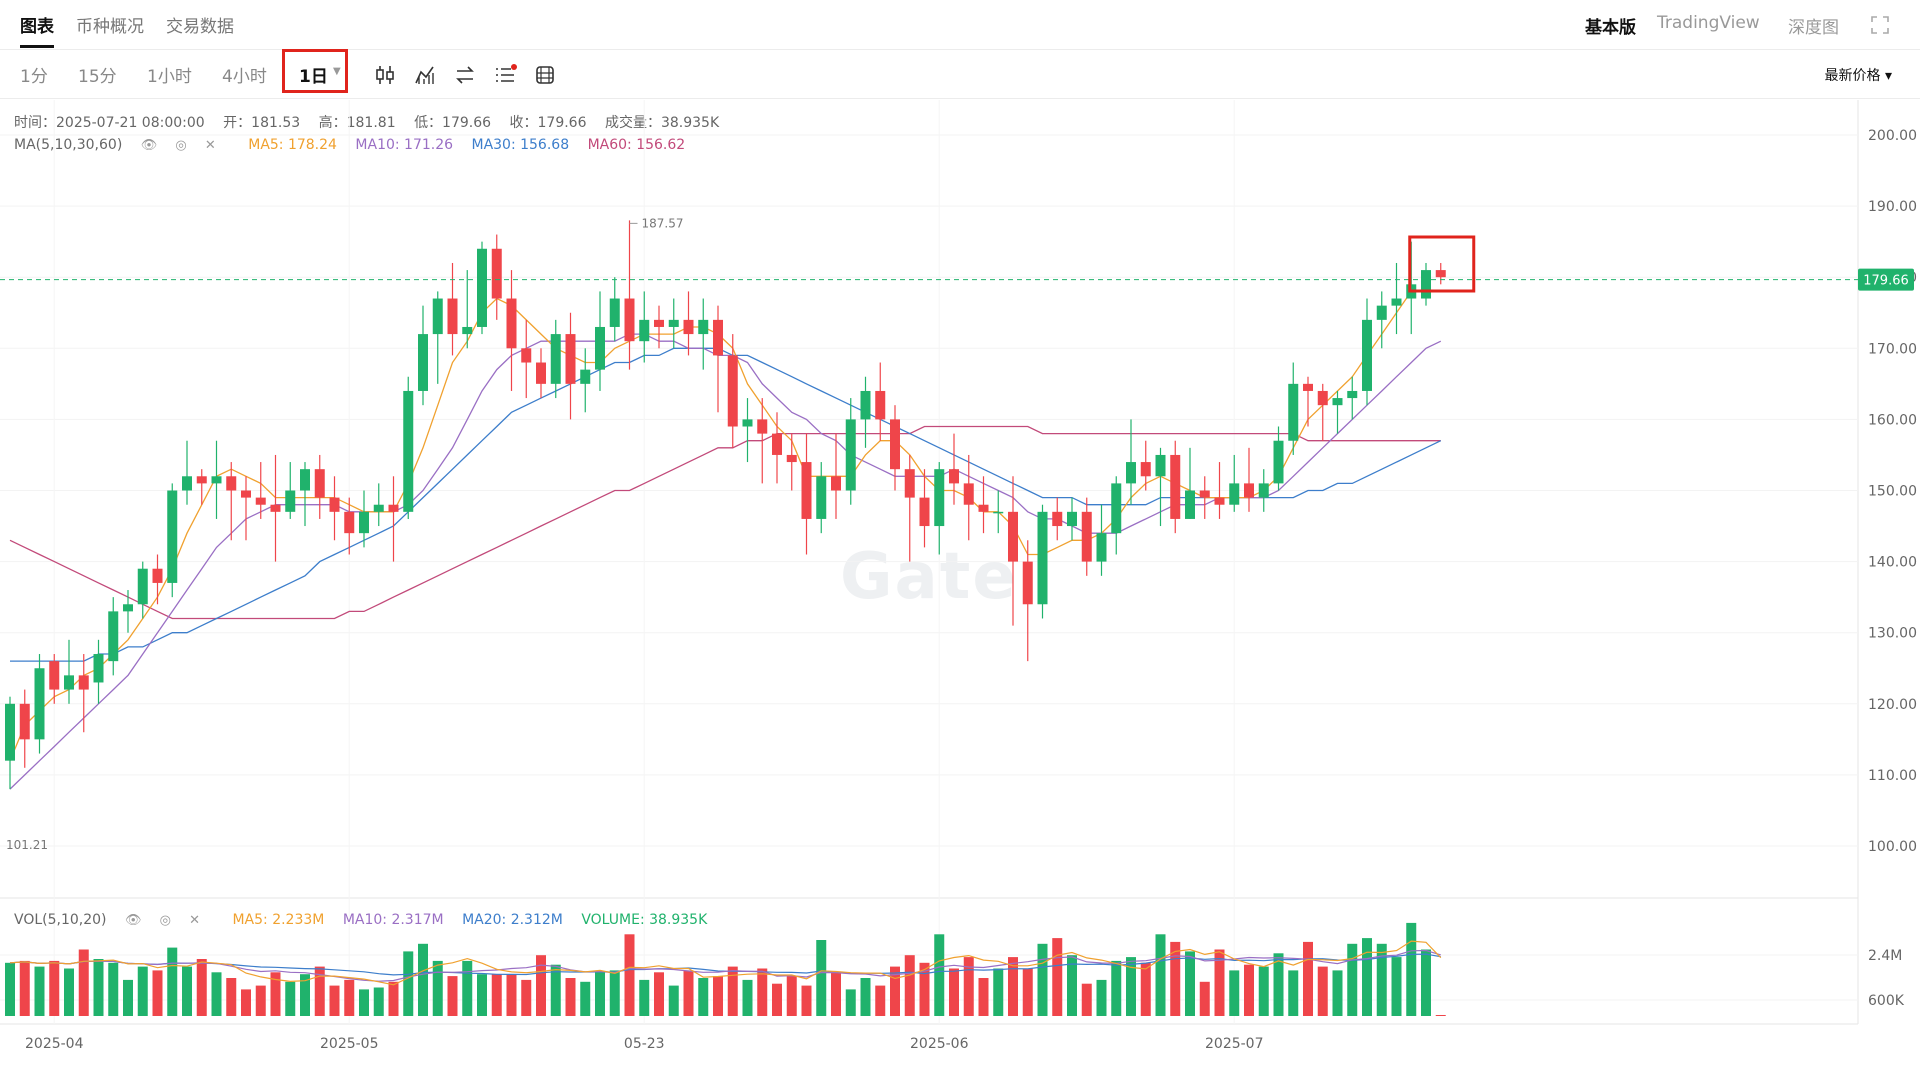  I want to click on vol-legend-controls: 👁 ◎ ✕, so click(169, 920).